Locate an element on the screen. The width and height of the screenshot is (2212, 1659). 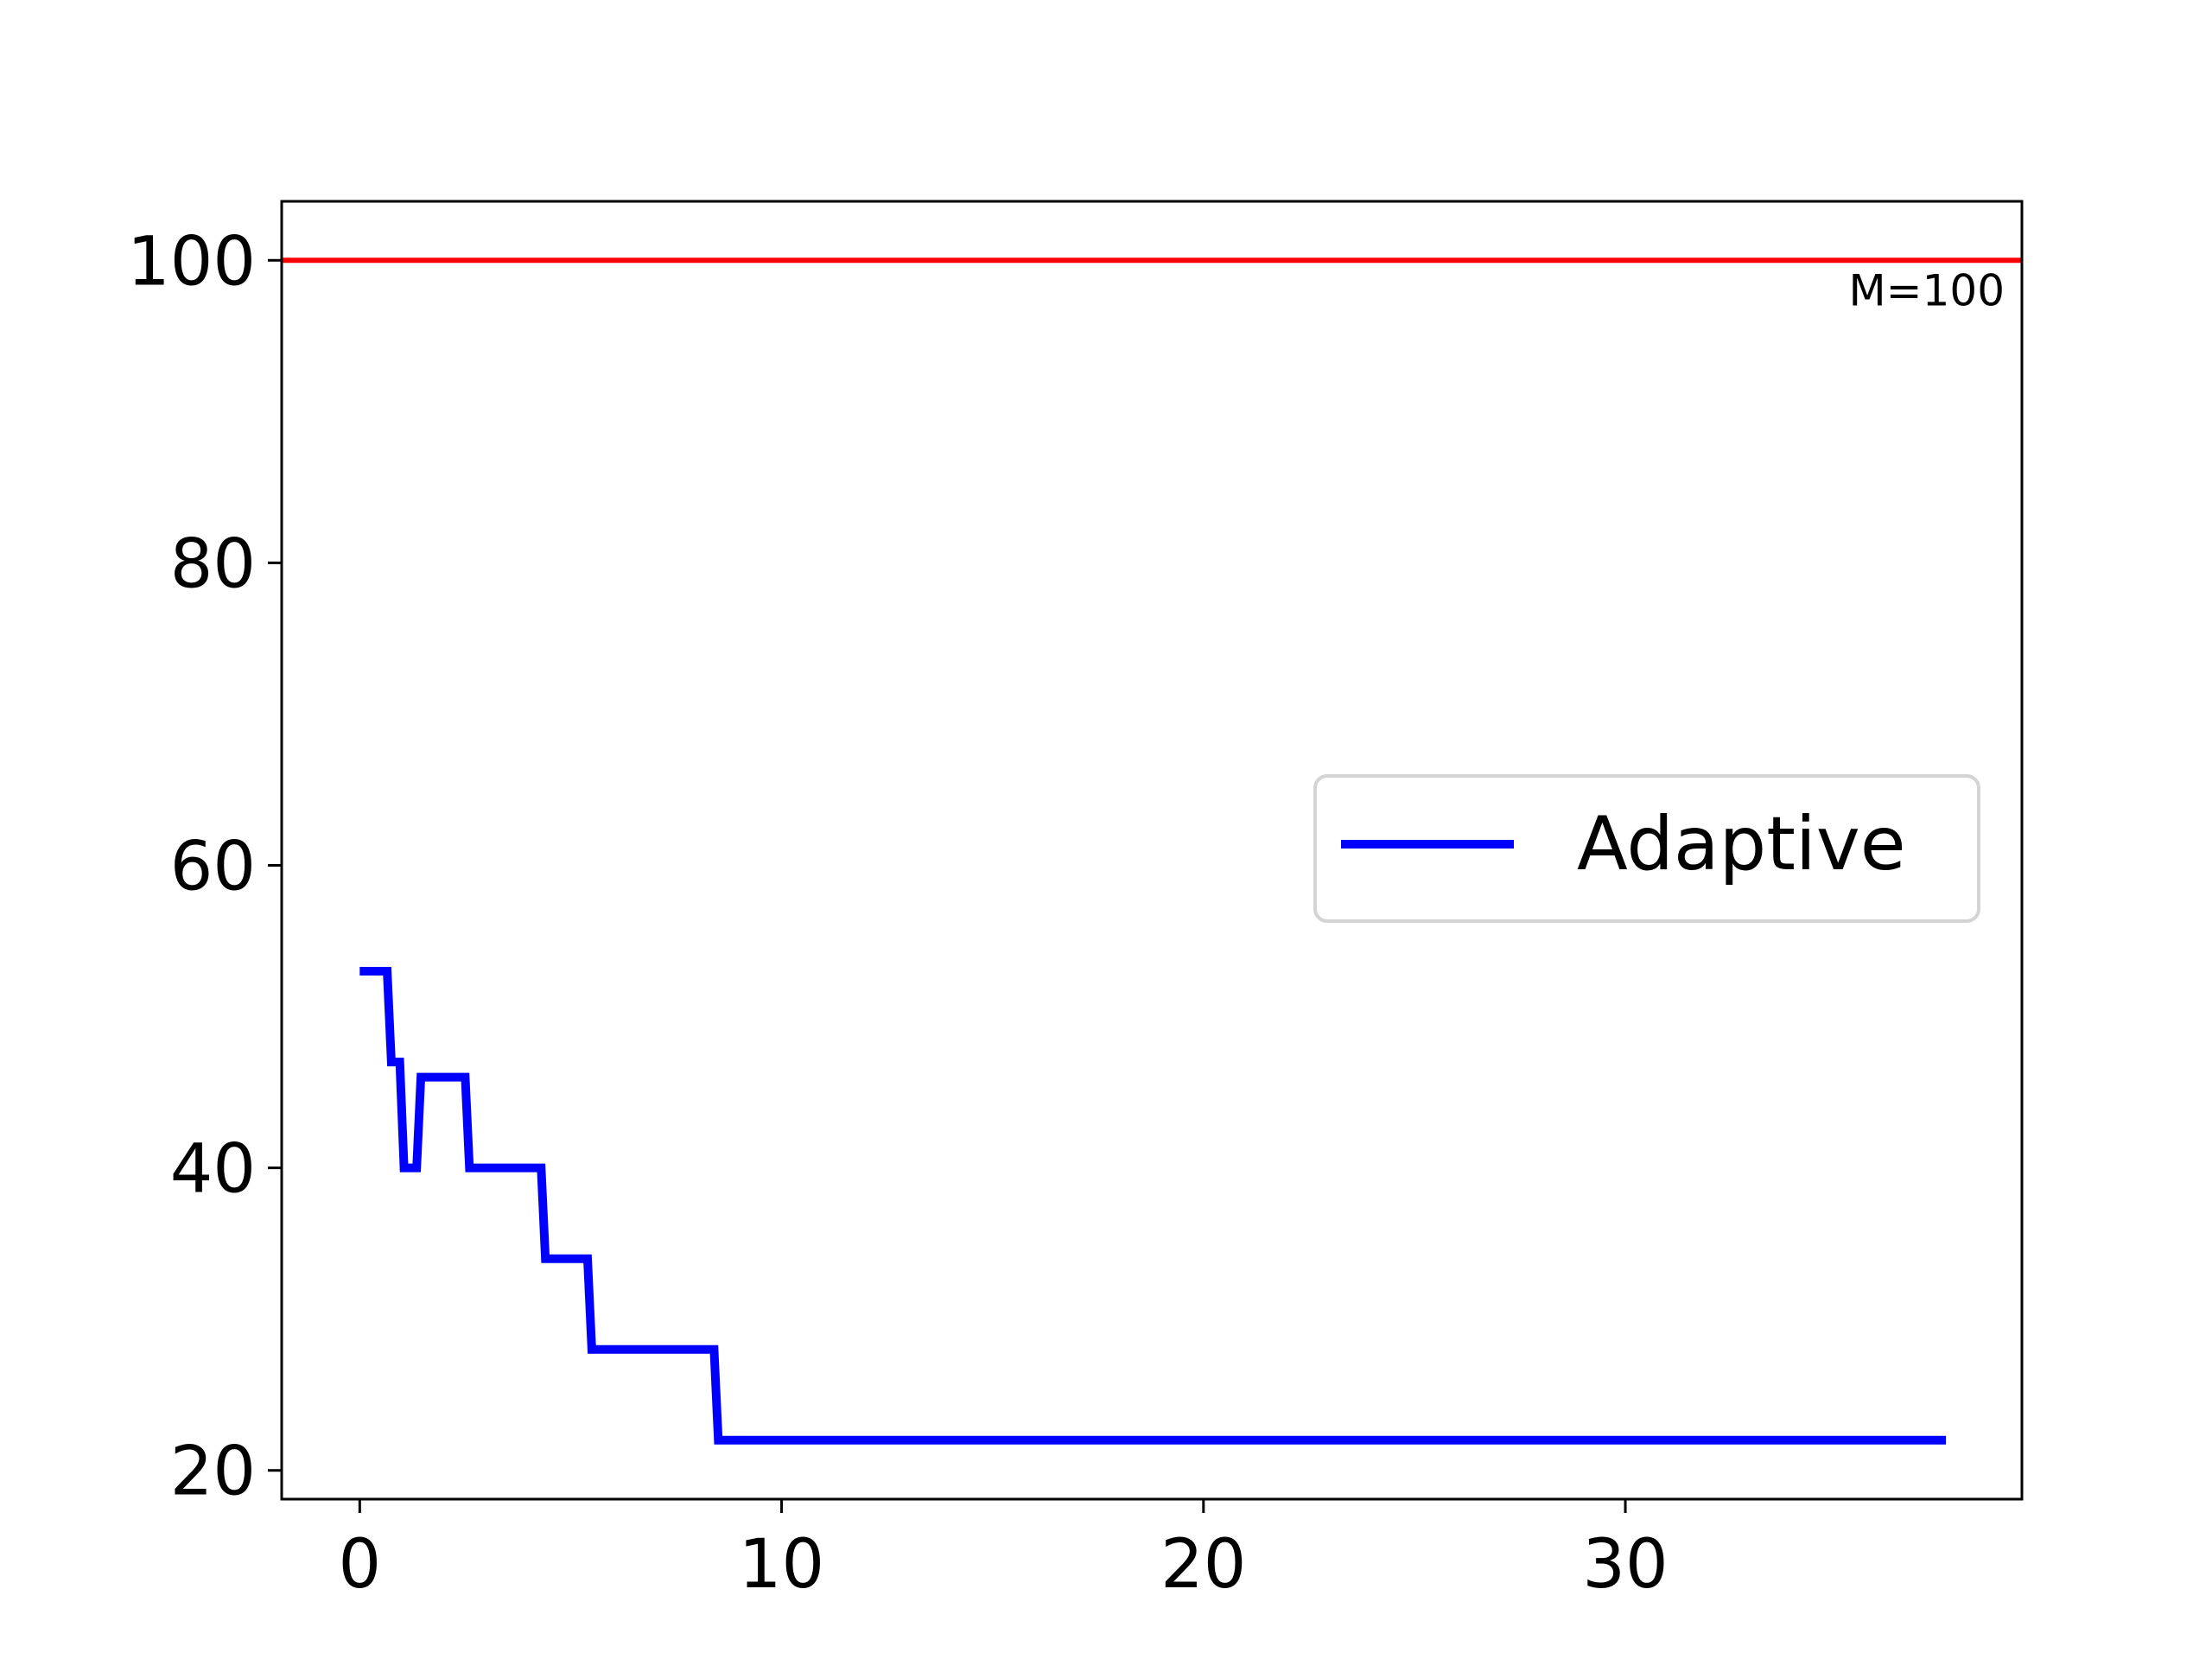
reference-group: M=100 is located at coordinates (1927, 290).